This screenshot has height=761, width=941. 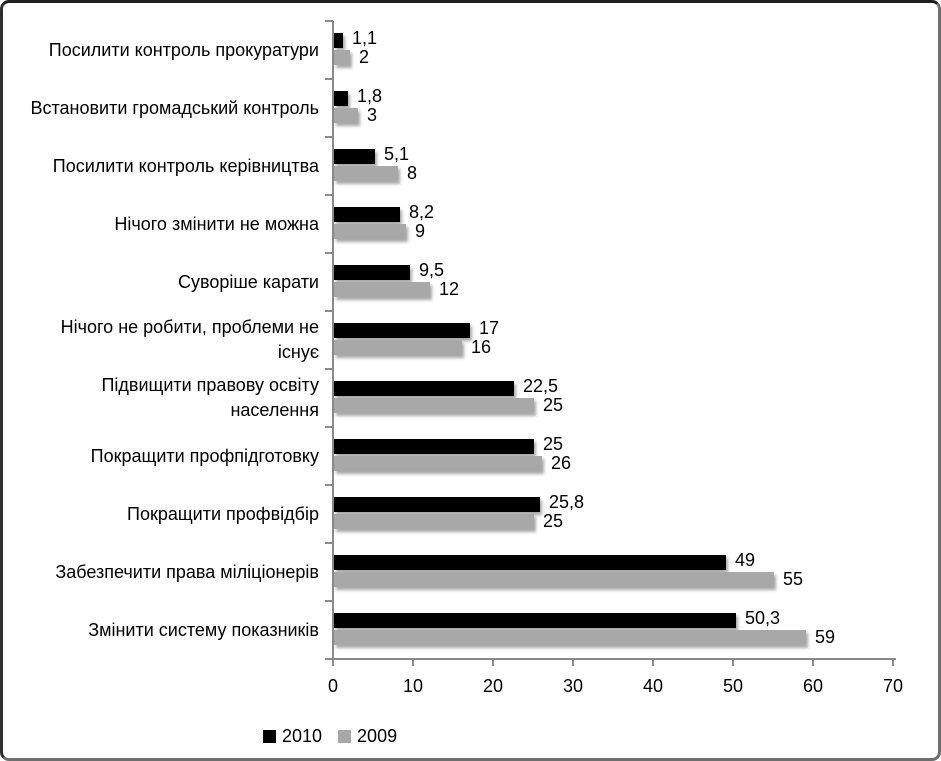 I want to click on value-label-2009: 2, so click(x=364, y=57).